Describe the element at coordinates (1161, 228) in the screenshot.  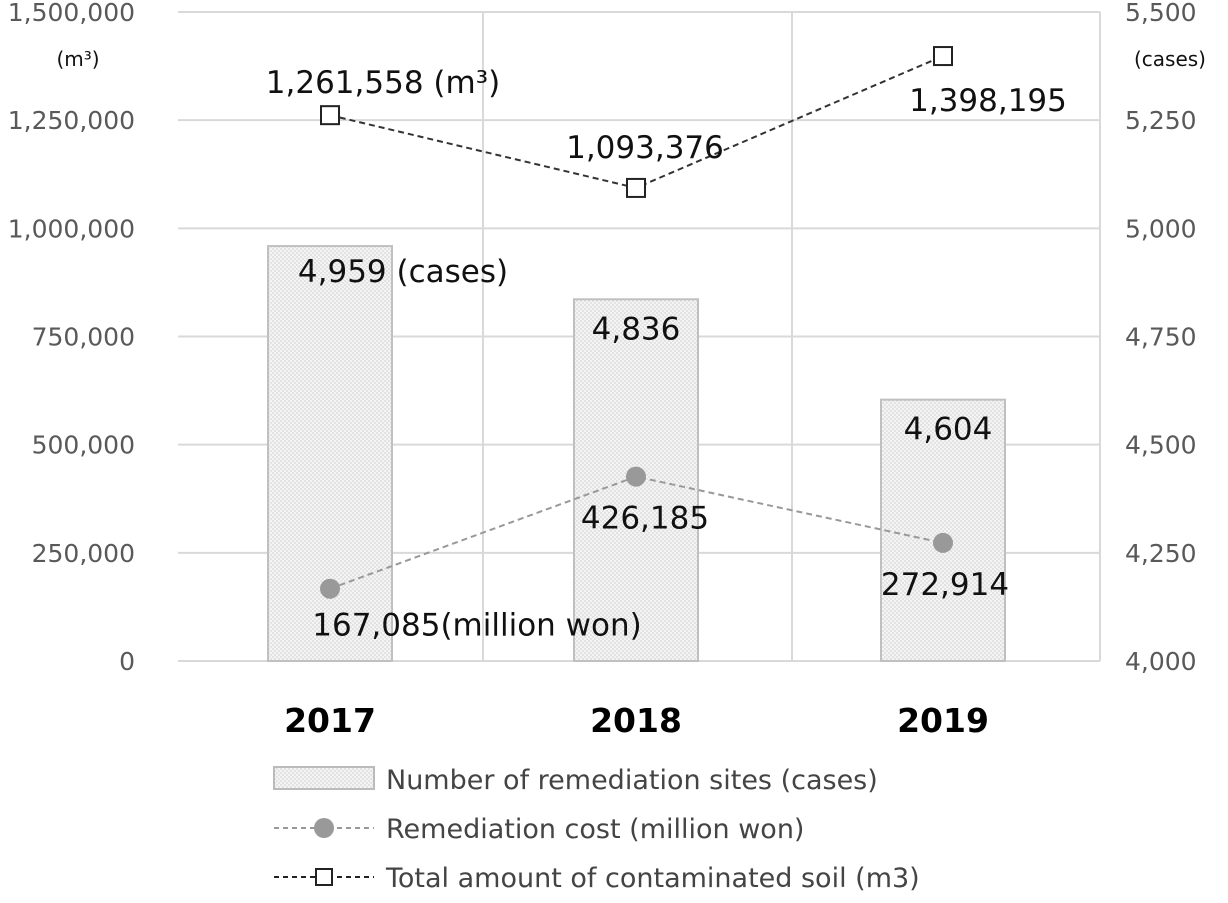
I see `right-axis-tick: 5,000` at that location.